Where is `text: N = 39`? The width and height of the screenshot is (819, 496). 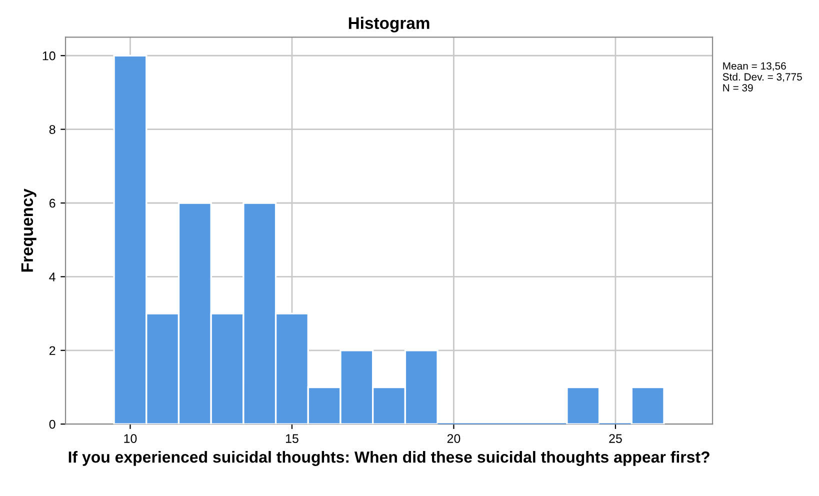
text: N = 39 is located at coordinates (738, 88).